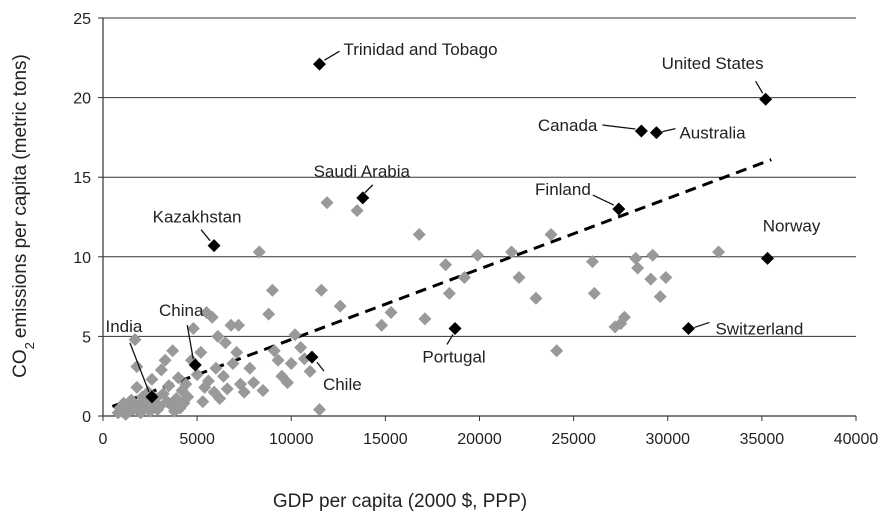  What do you see at coordinates (319, 64) in the screenshot?
I see `data-point-trinidad-and-tobago` at bounding box center [319, 64].